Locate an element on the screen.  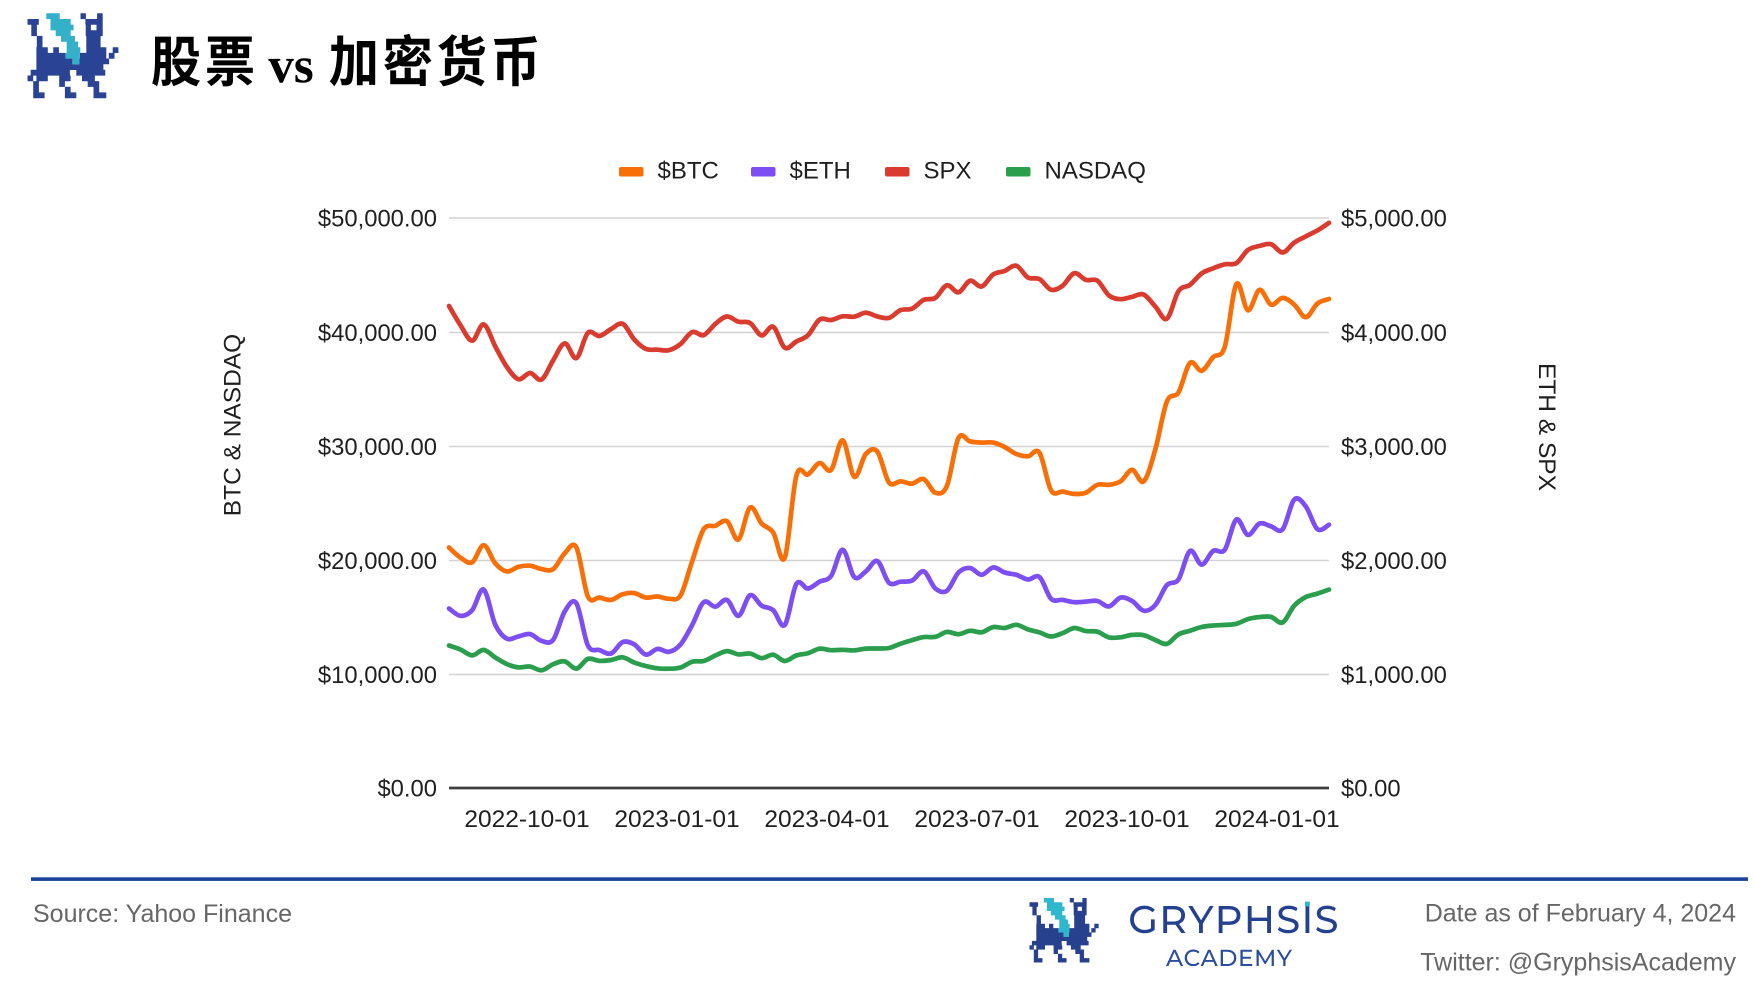
svg-text: $40,000.00 is located at coordinates (377, 333).